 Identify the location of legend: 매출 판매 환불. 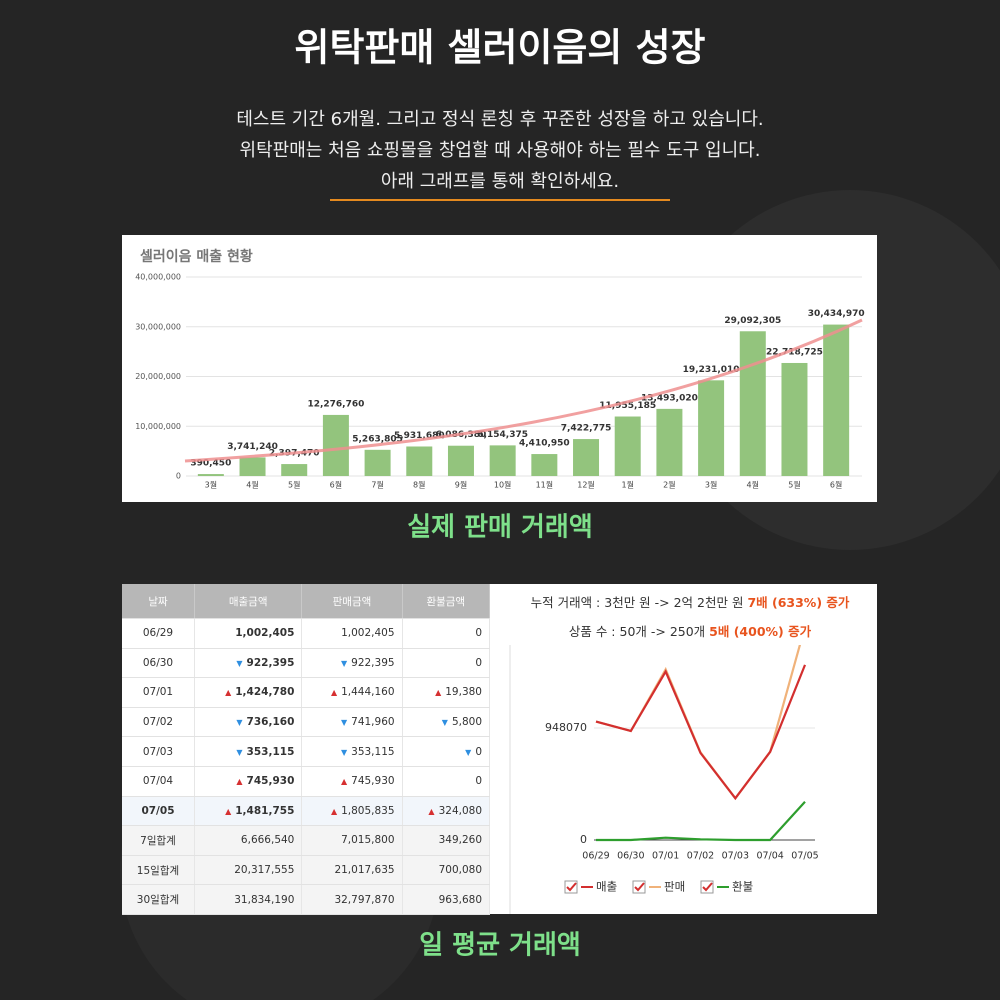
(658, 887).